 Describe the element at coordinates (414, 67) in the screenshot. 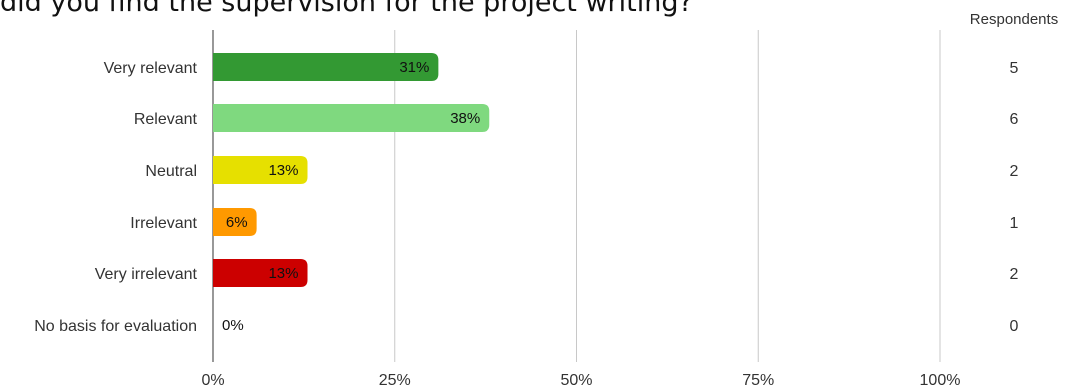

I see `data-label: 31%` at that location.